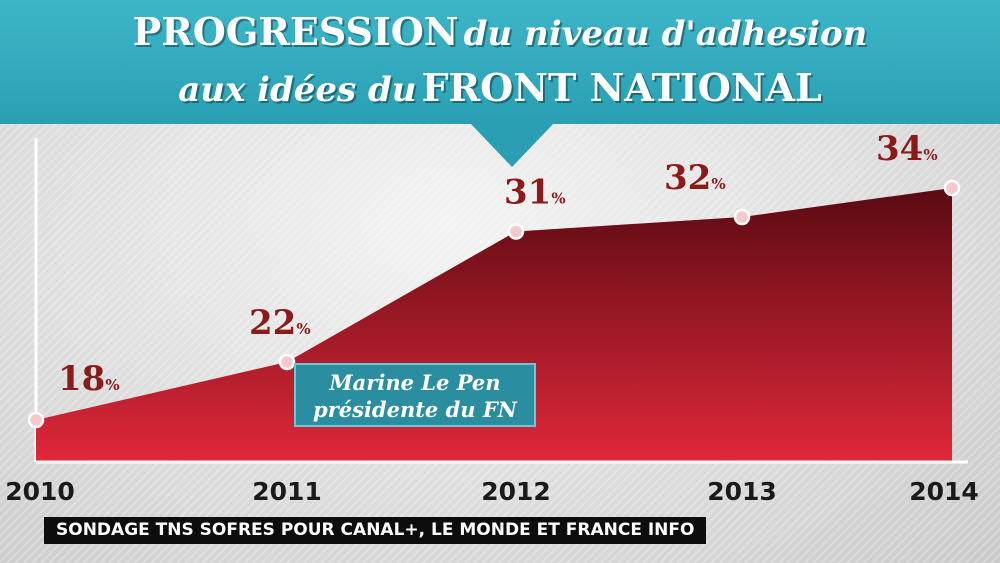 The height and width of the screenshot is (563, 1000). I want to click on title-line-2: aux idées du FRONT NATIONAL, so click(500, 92).